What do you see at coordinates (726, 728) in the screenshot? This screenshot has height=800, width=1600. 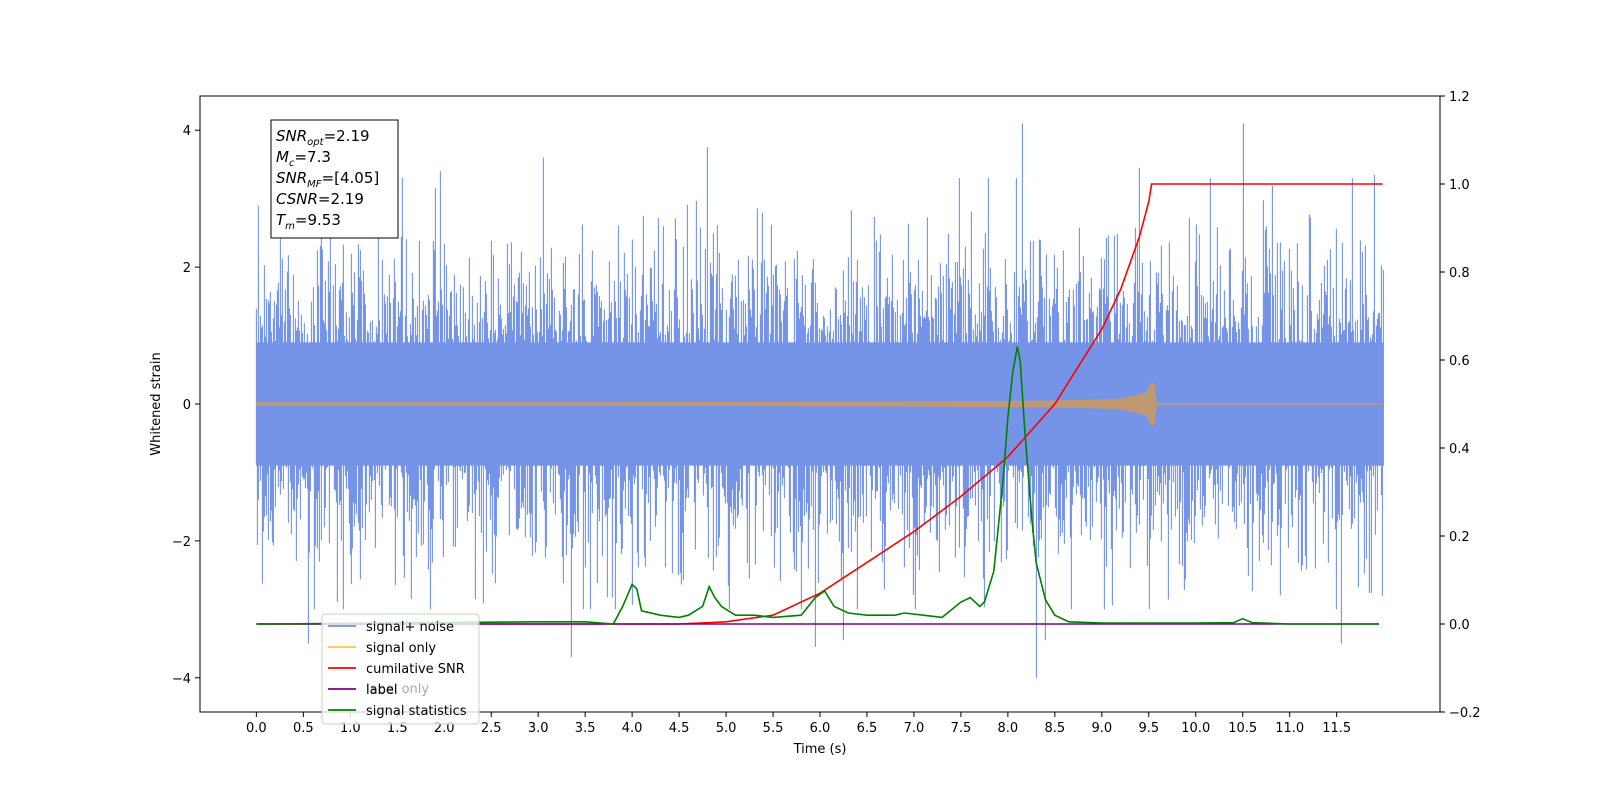 I see `x-tick-label: 5.0` at bounding box center [726, 728].